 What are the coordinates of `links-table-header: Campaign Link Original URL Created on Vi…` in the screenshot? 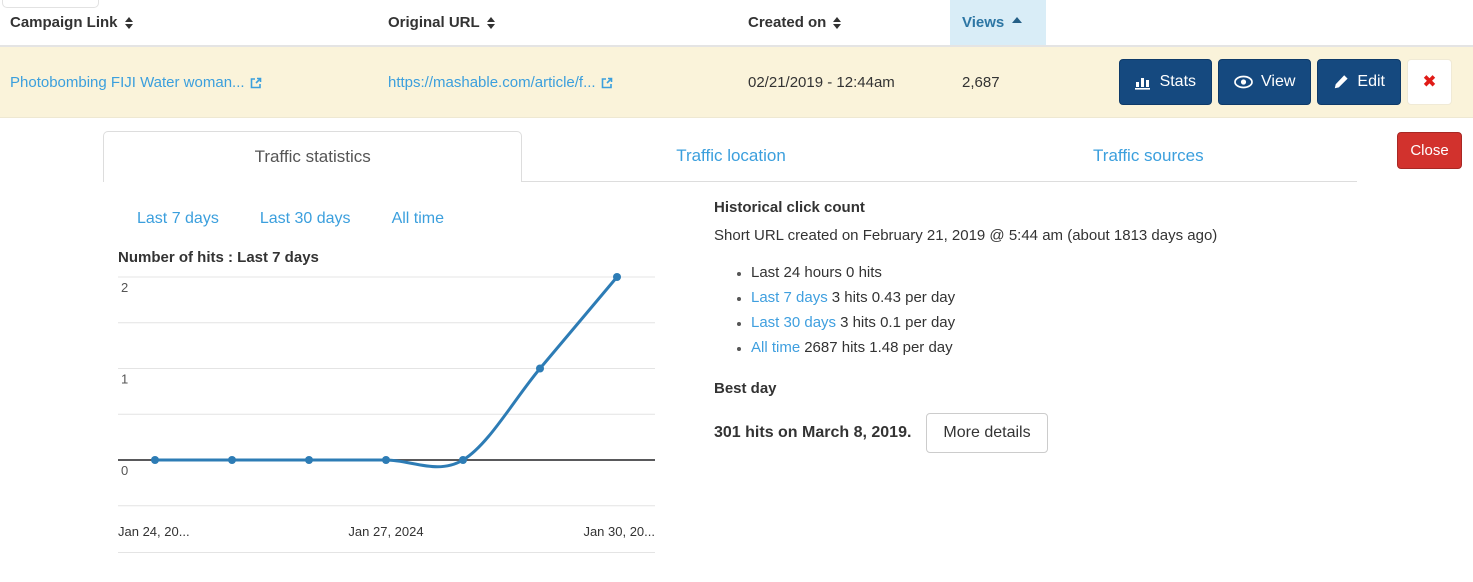 It's located at (736, 23).